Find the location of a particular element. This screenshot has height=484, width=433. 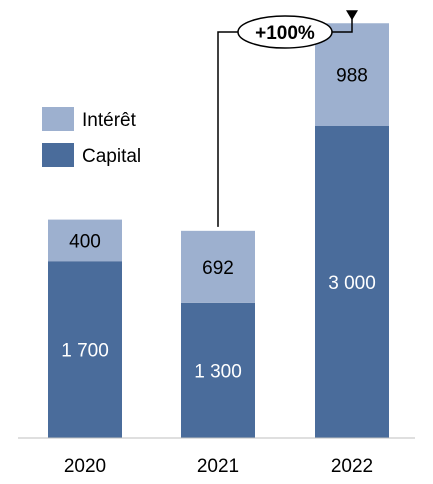

bar-segment-capital-2020 is located at coordinates (85, 349).